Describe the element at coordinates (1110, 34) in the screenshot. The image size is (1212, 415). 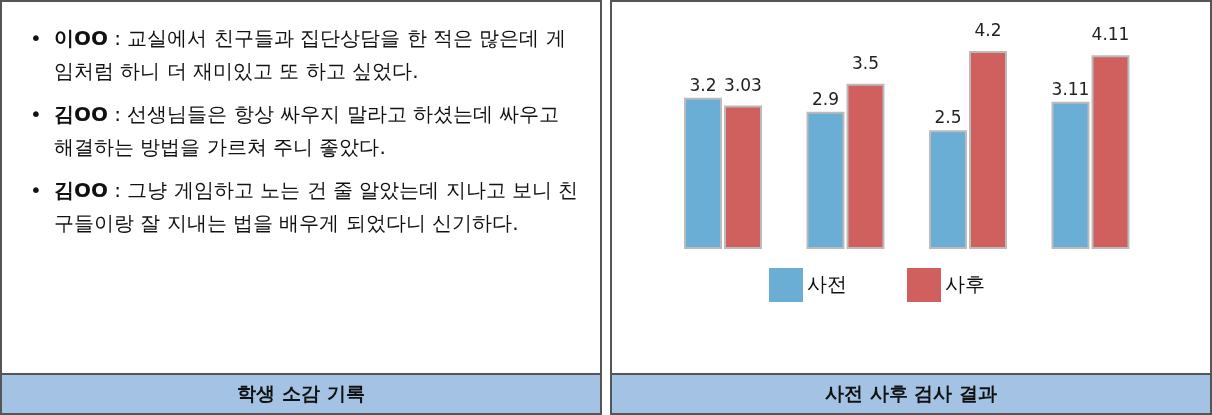
I see `data-label: 4.11` at that location.